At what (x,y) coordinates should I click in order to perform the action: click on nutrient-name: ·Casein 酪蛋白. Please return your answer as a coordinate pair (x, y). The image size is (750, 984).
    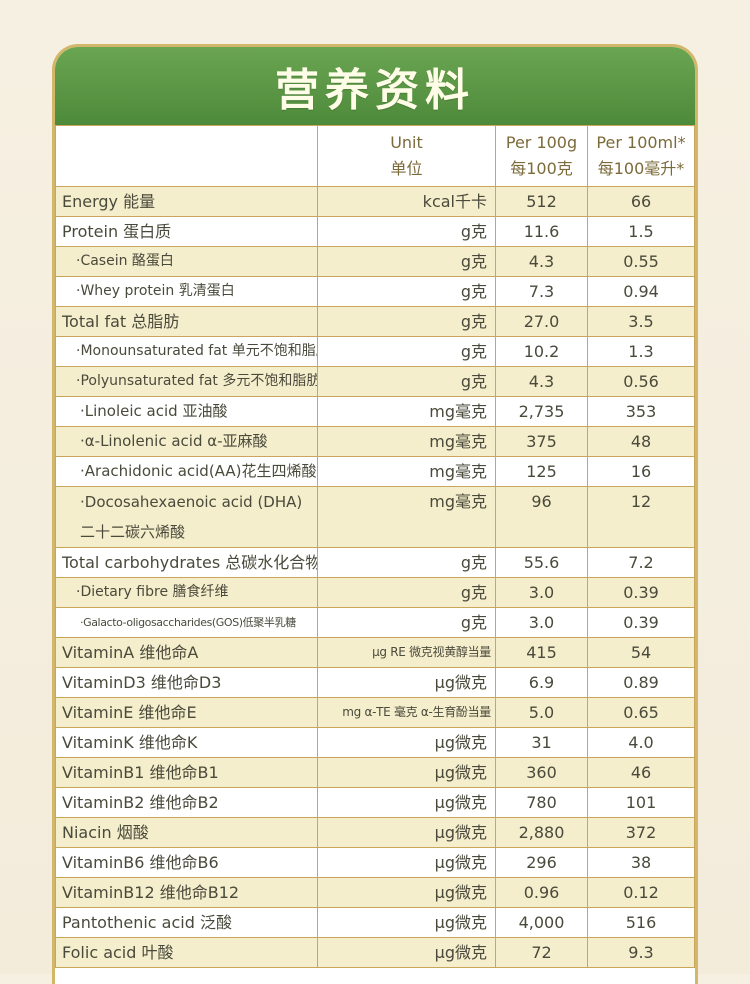
    Looking at the image, I should click on (186, 261).